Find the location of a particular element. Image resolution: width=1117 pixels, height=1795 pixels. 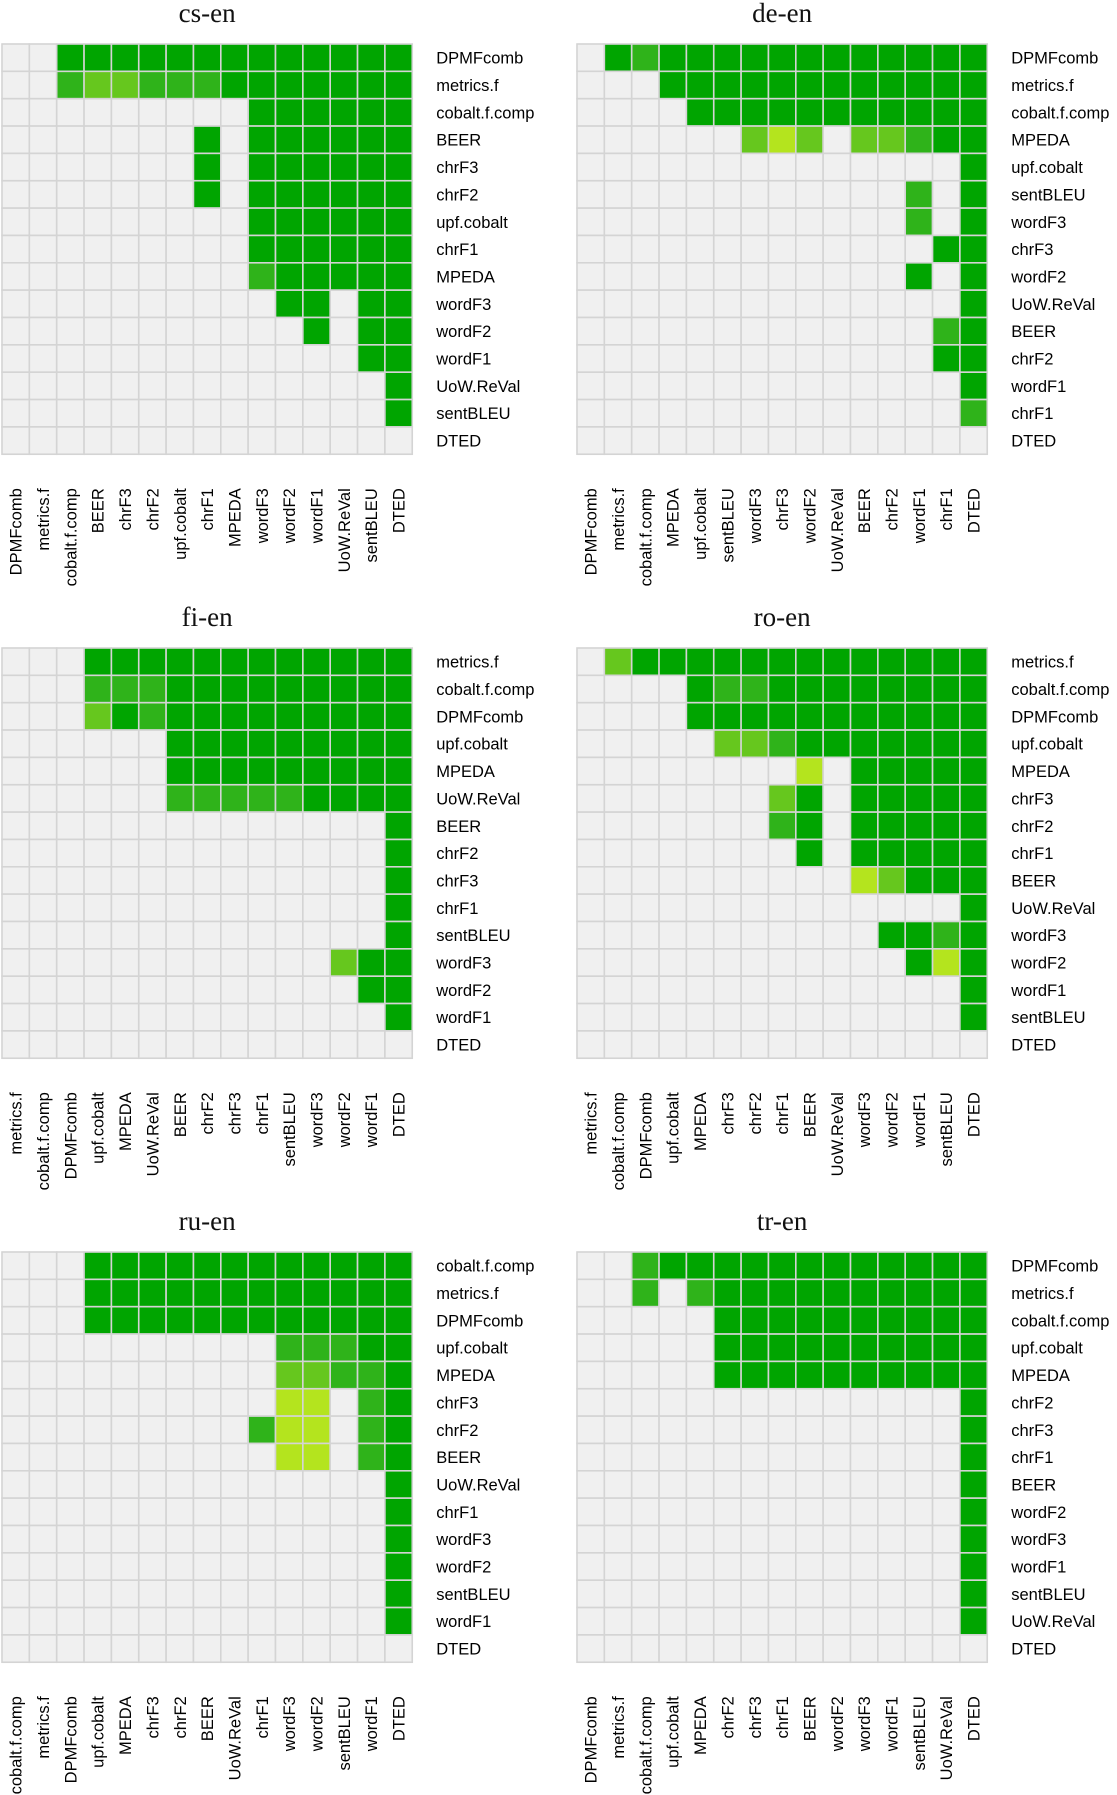

column-label: wordF3 is located at coordinates (865, 1724).